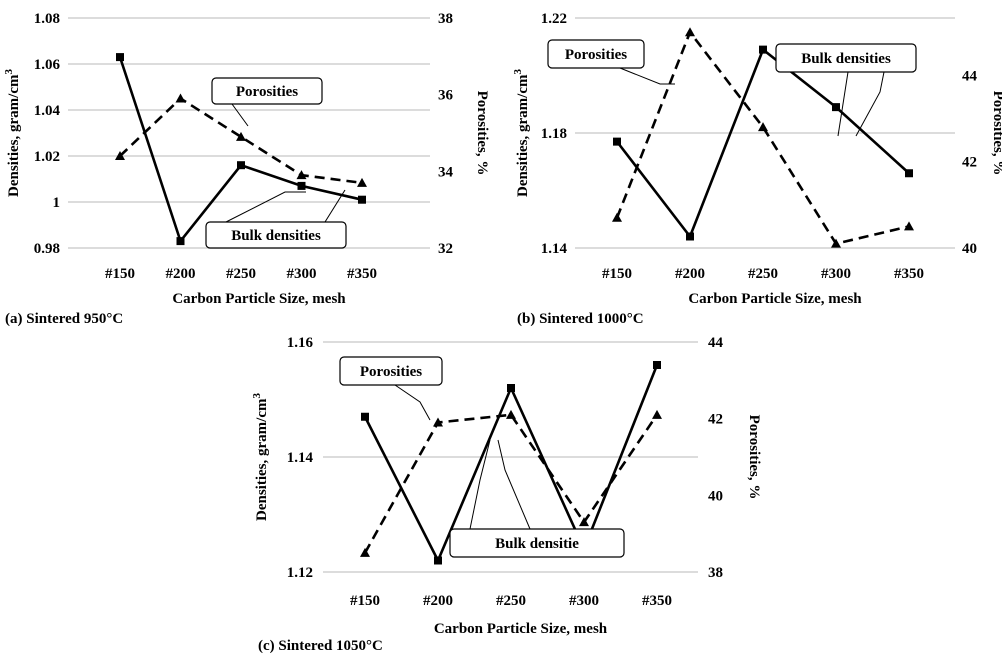  I want to click on y-tick-label: 0.98, so click(47, 249).